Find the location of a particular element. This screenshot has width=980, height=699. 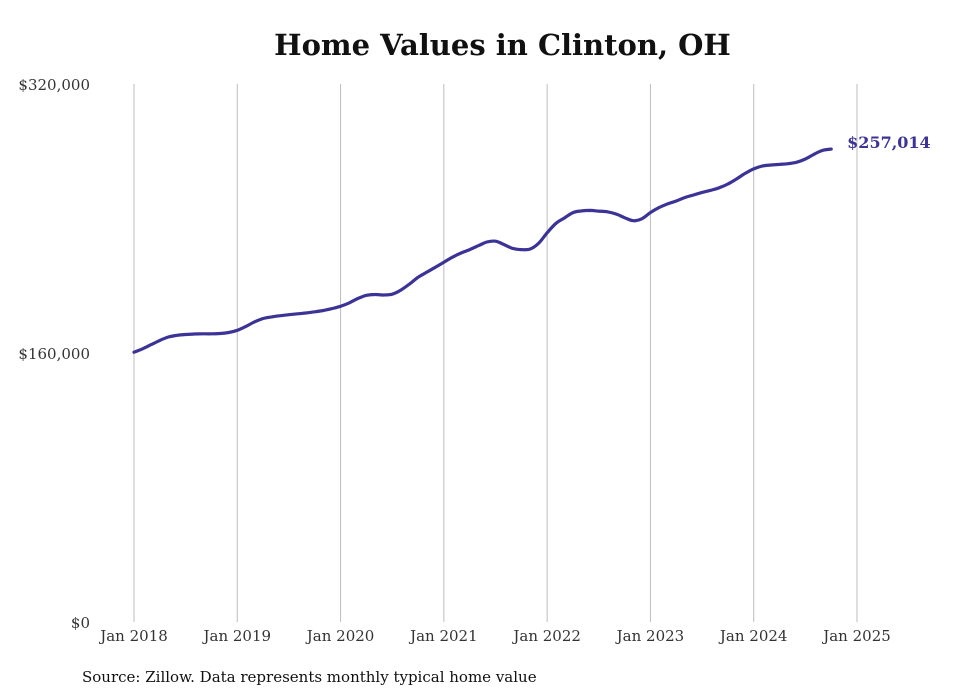

x-tick-label: Jan 2022 is located at coordinates (546, 636).